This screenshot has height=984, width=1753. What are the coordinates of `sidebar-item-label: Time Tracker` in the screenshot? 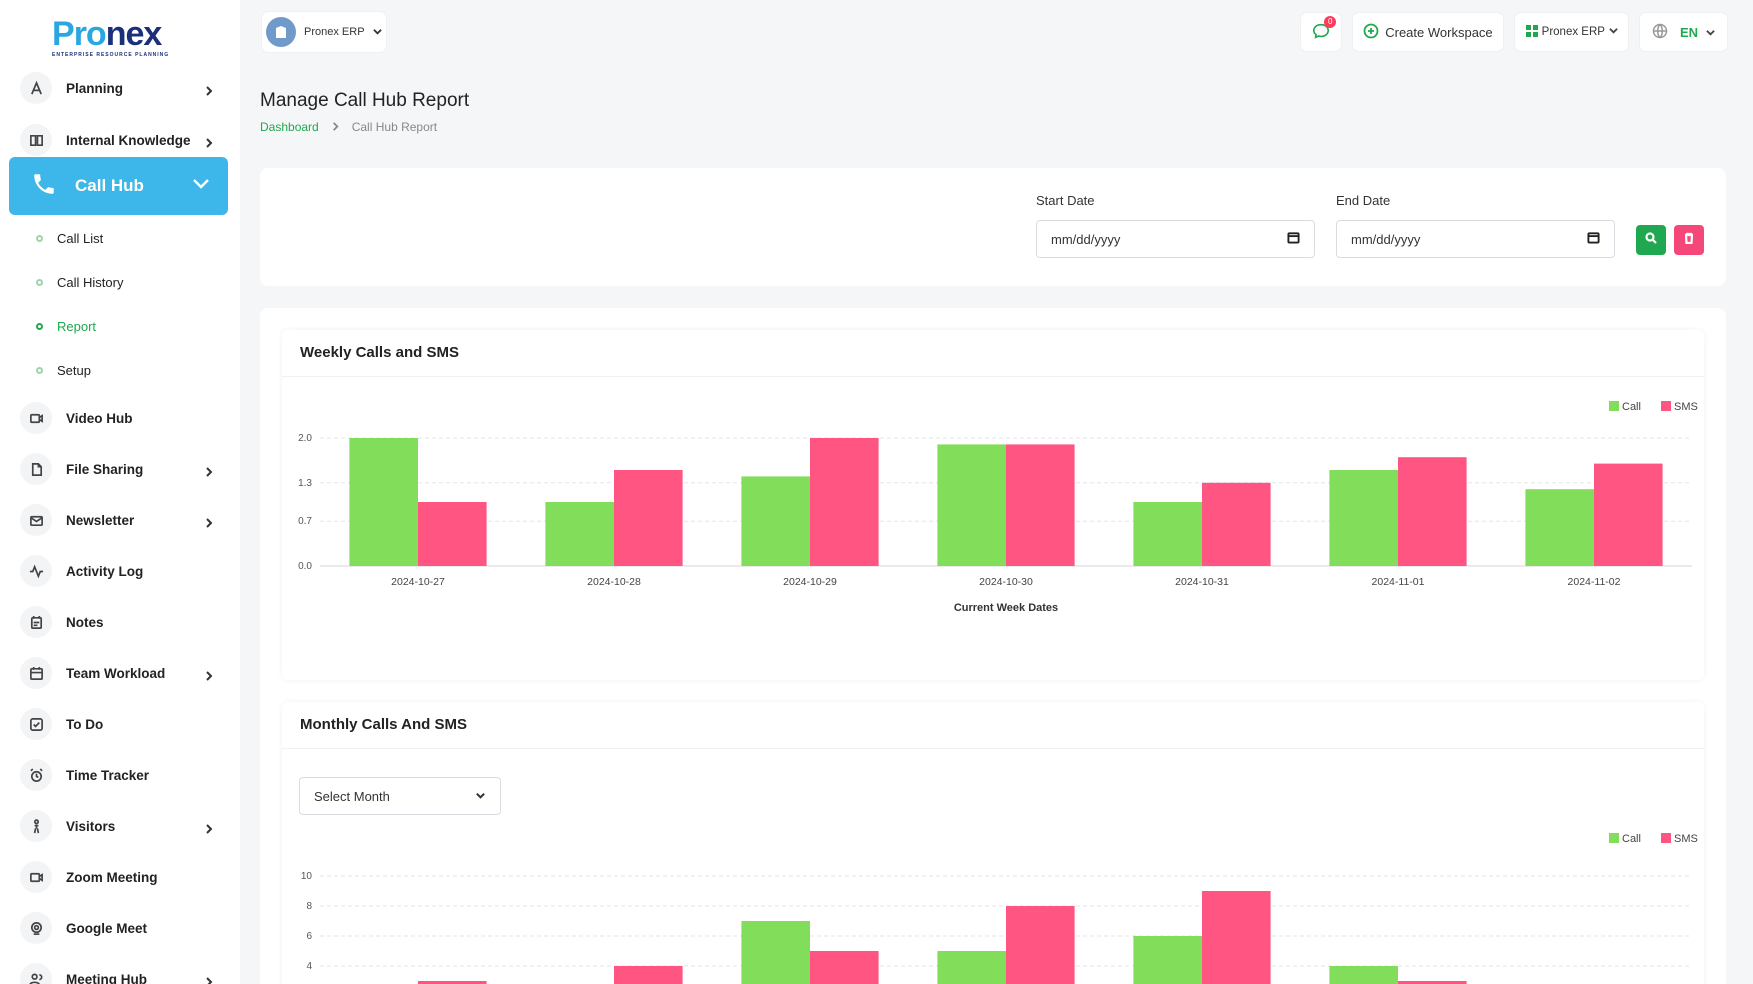 It's located at (108, 775).